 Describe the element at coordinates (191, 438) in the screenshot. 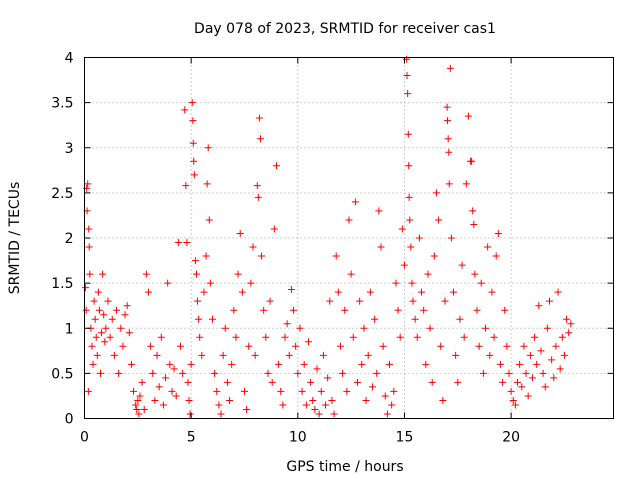

I see `x-tick-label: 5` at that location.